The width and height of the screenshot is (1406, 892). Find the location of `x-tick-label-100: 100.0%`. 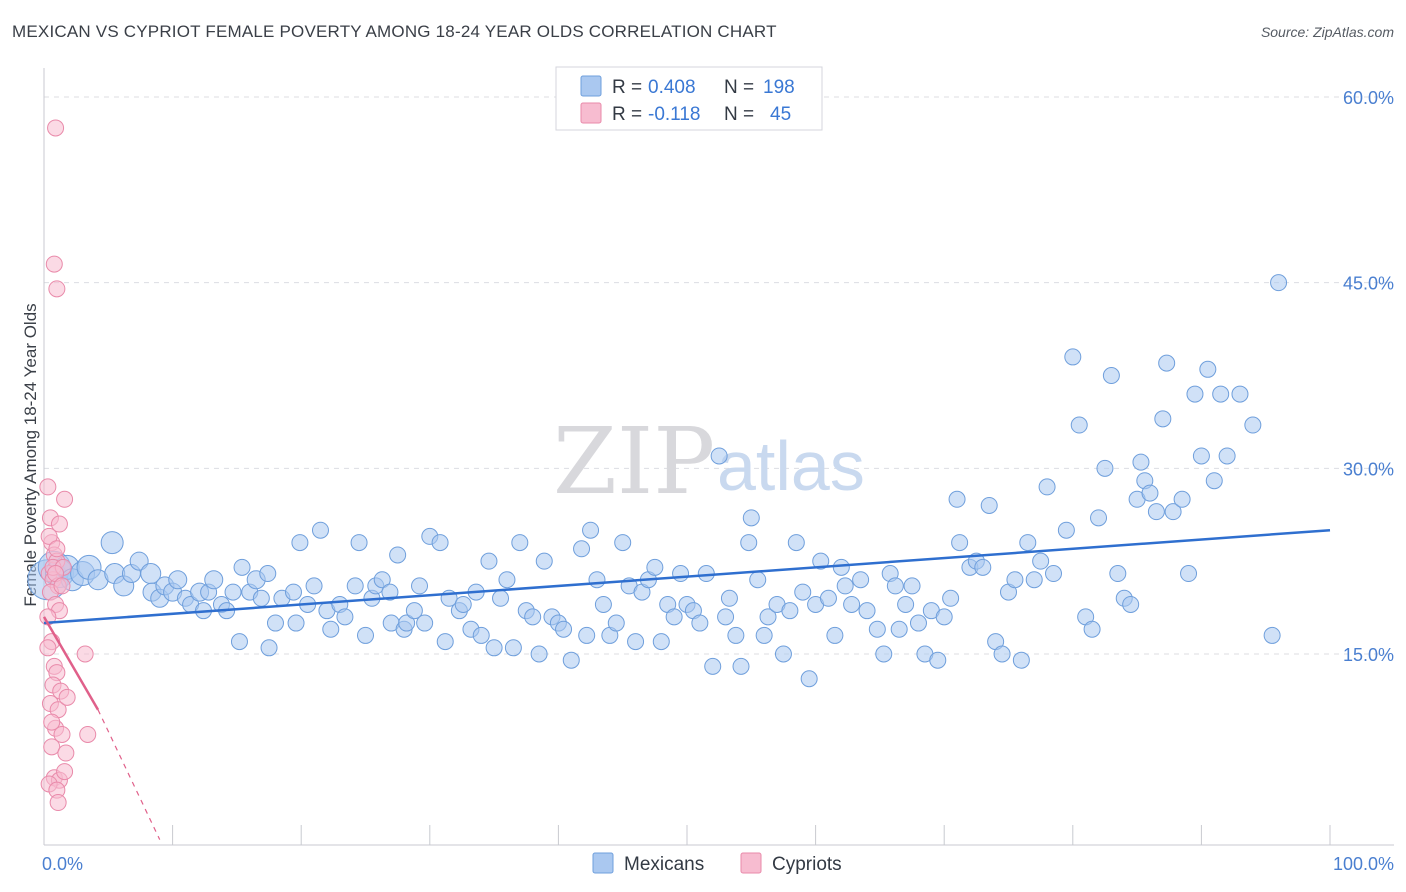

x-tick-label-100: 100.0% is located at coordinates (1363, 864).